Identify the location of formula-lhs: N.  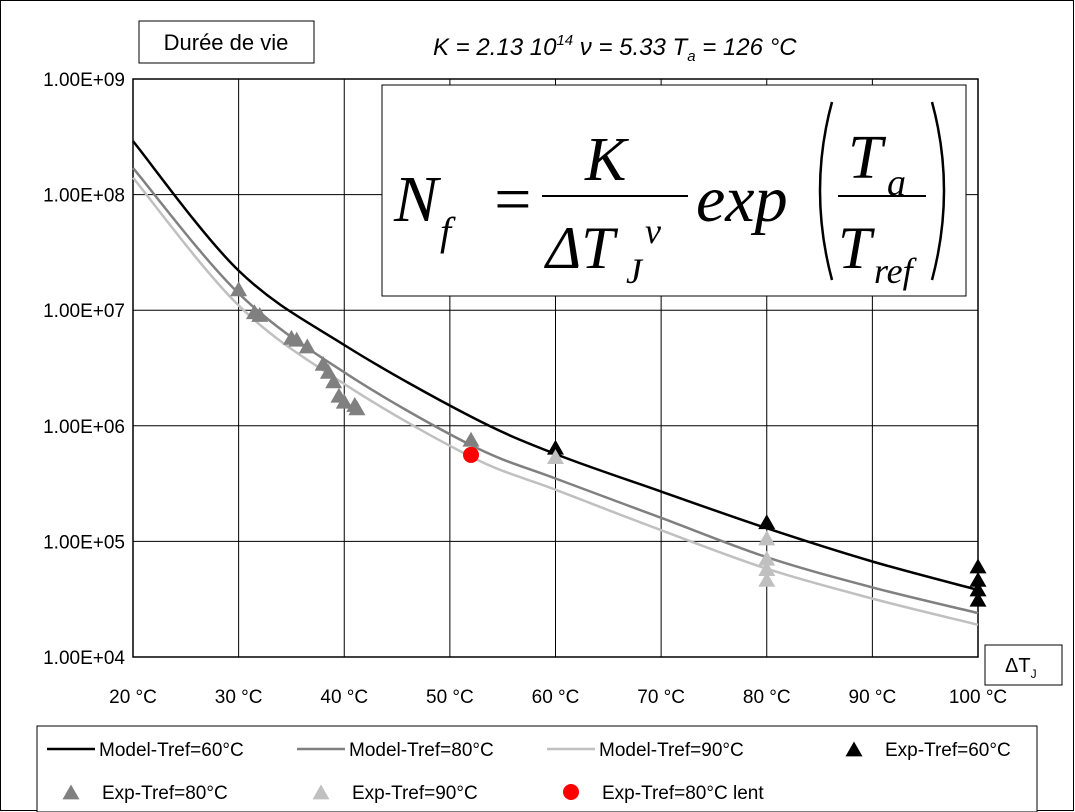
(417, 199).